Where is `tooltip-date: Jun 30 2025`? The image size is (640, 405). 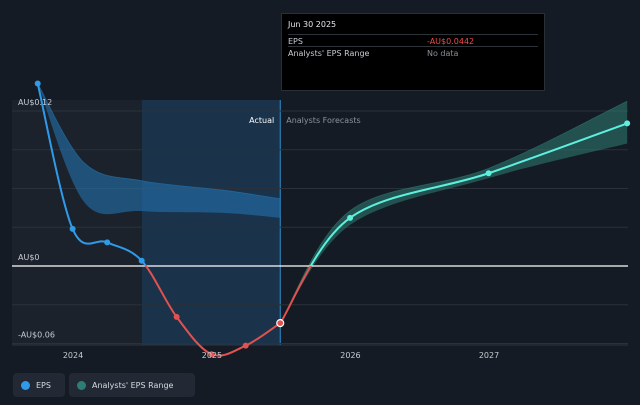
tooltip-date: Jun 30 2025 is located at coordinates (312, 24).